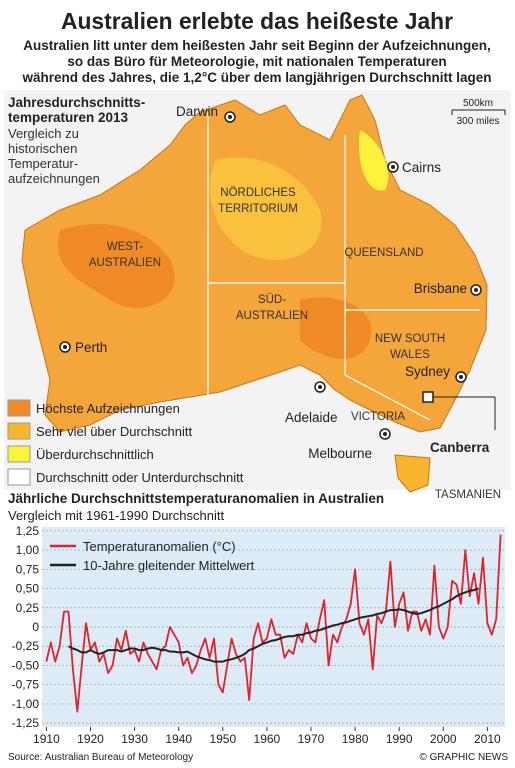 The height and width of the screenshot is (768, 515). Describe the element at coordinates (95, 454) in the screenshot. I see `legend-label: Überdurchschnittlich` at that location.